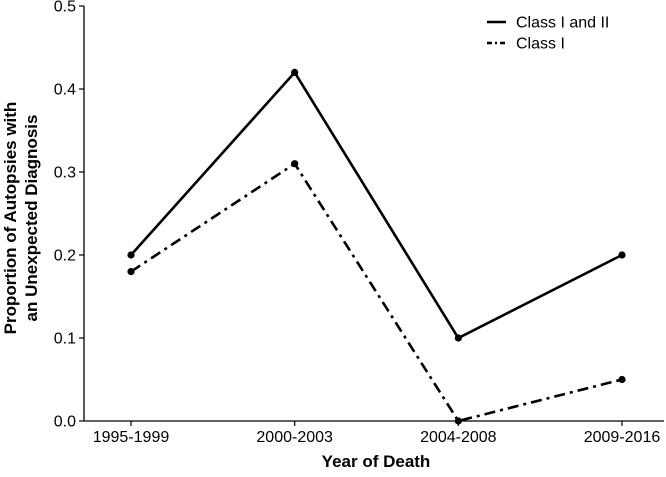 This screenshot has width=666, height=477. Describe the element at coordinates (294, 437) in the screenshot. I see `x-tick-label: 2000-2003` at that location.